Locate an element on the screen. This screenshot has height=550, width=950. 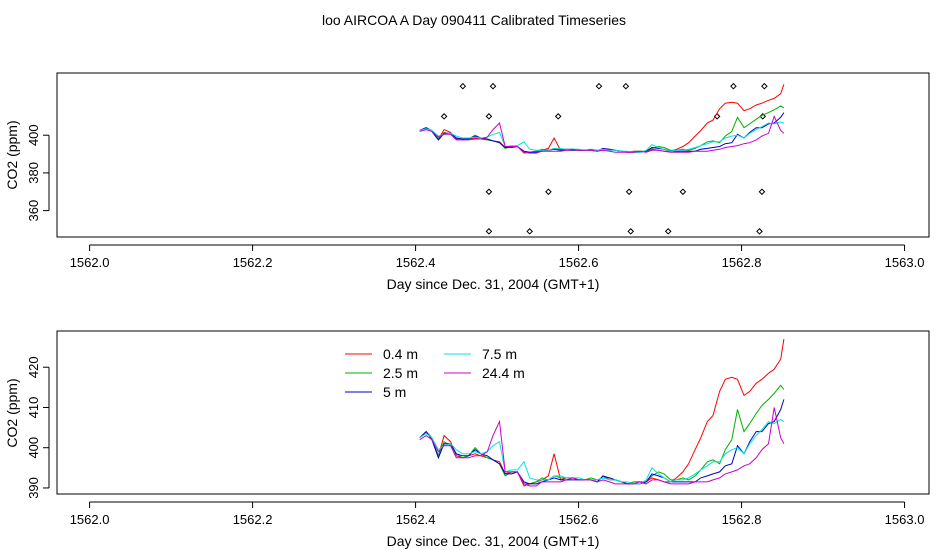
upper-series-5-m is located at coordinates (602, 132).